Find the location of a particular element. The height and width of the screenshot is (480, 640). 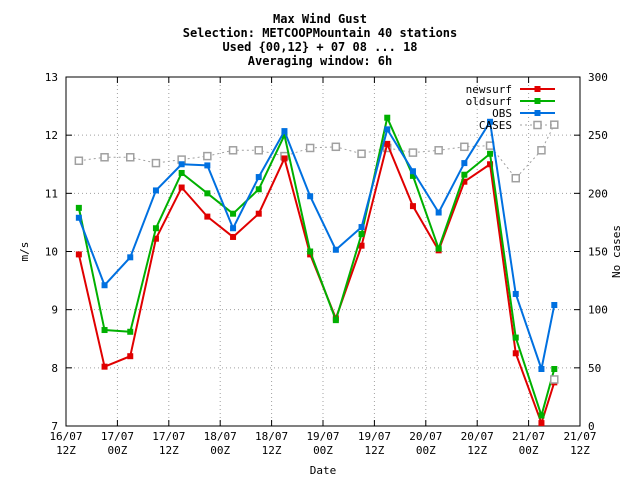

x-axis-label: Date is located at coordinates (323, 470).